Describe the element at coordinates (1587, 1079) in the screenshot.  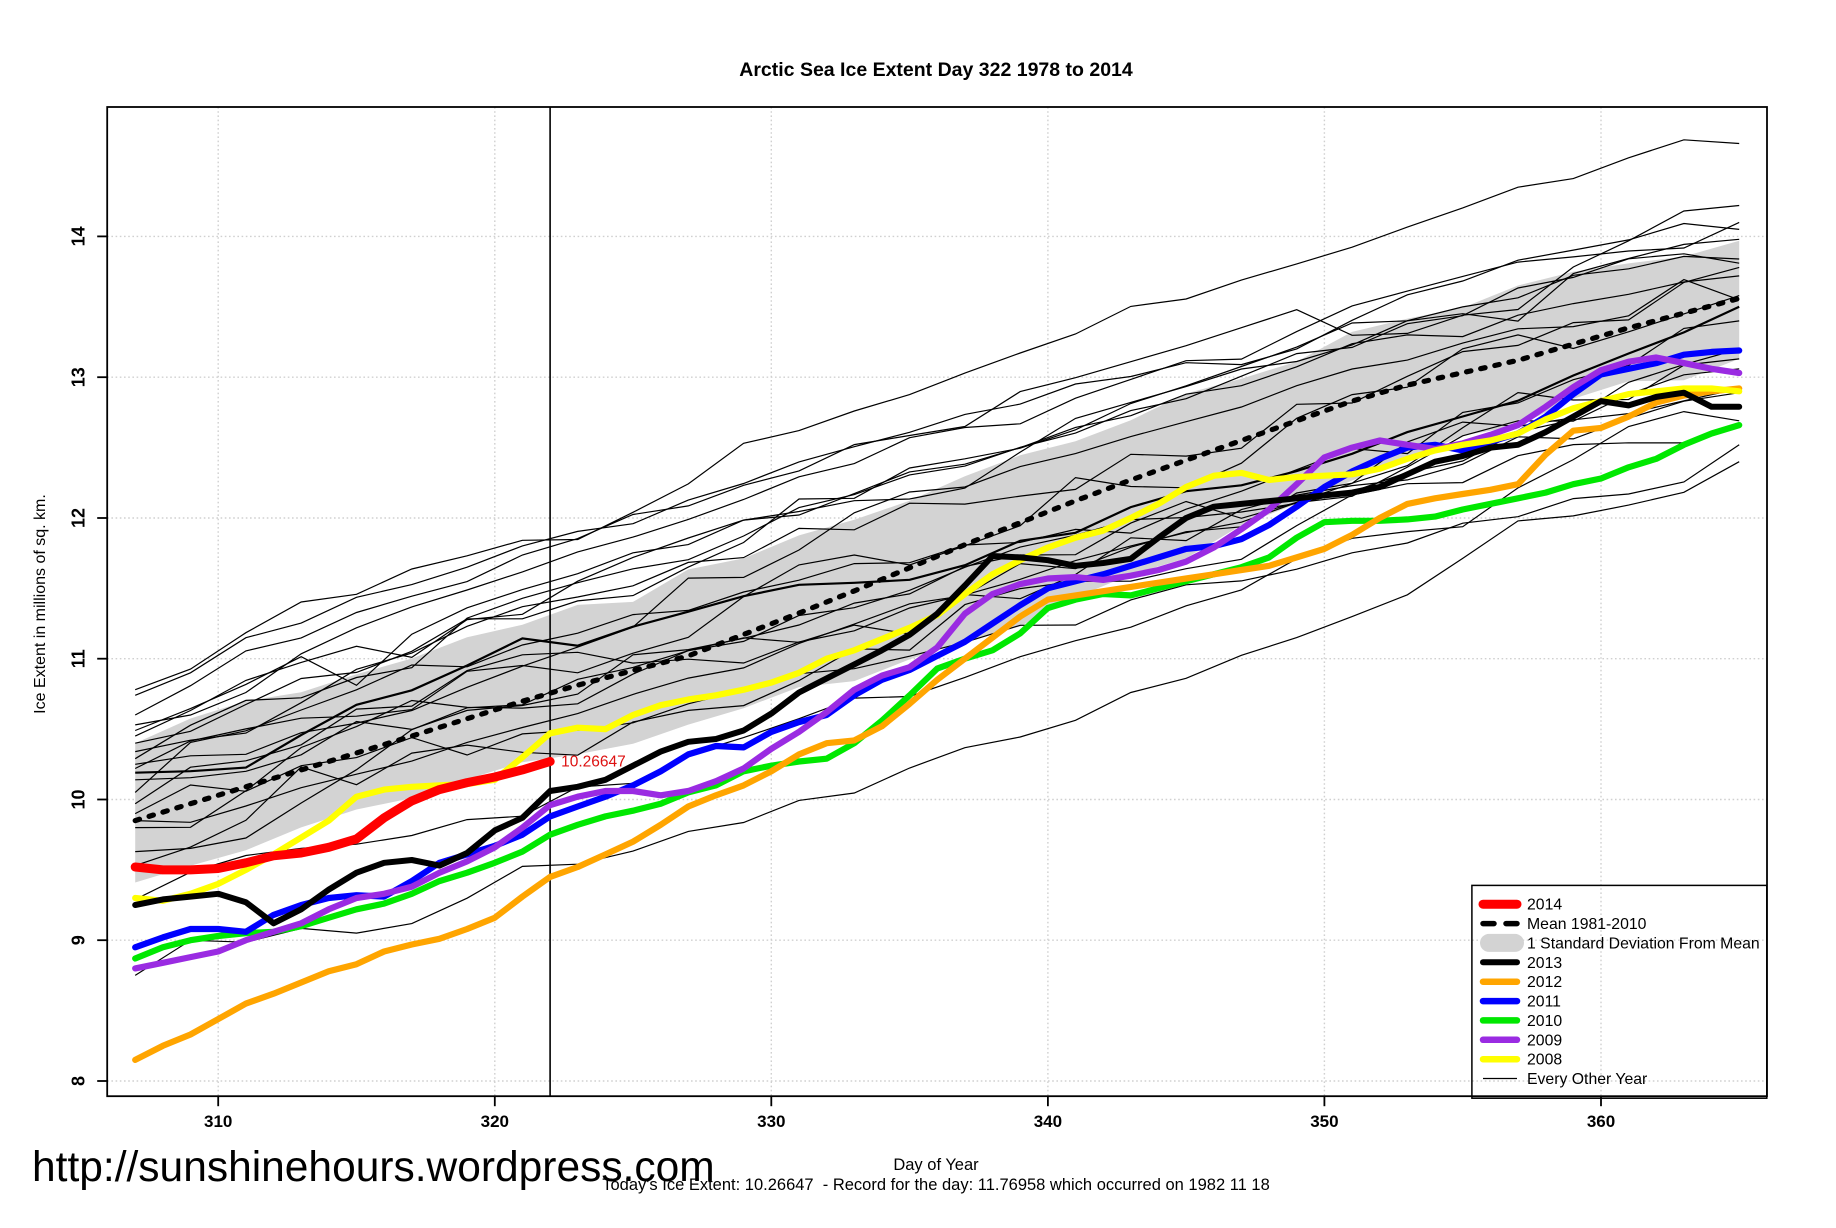
I see `svg-text: Every Other Year` at that location.